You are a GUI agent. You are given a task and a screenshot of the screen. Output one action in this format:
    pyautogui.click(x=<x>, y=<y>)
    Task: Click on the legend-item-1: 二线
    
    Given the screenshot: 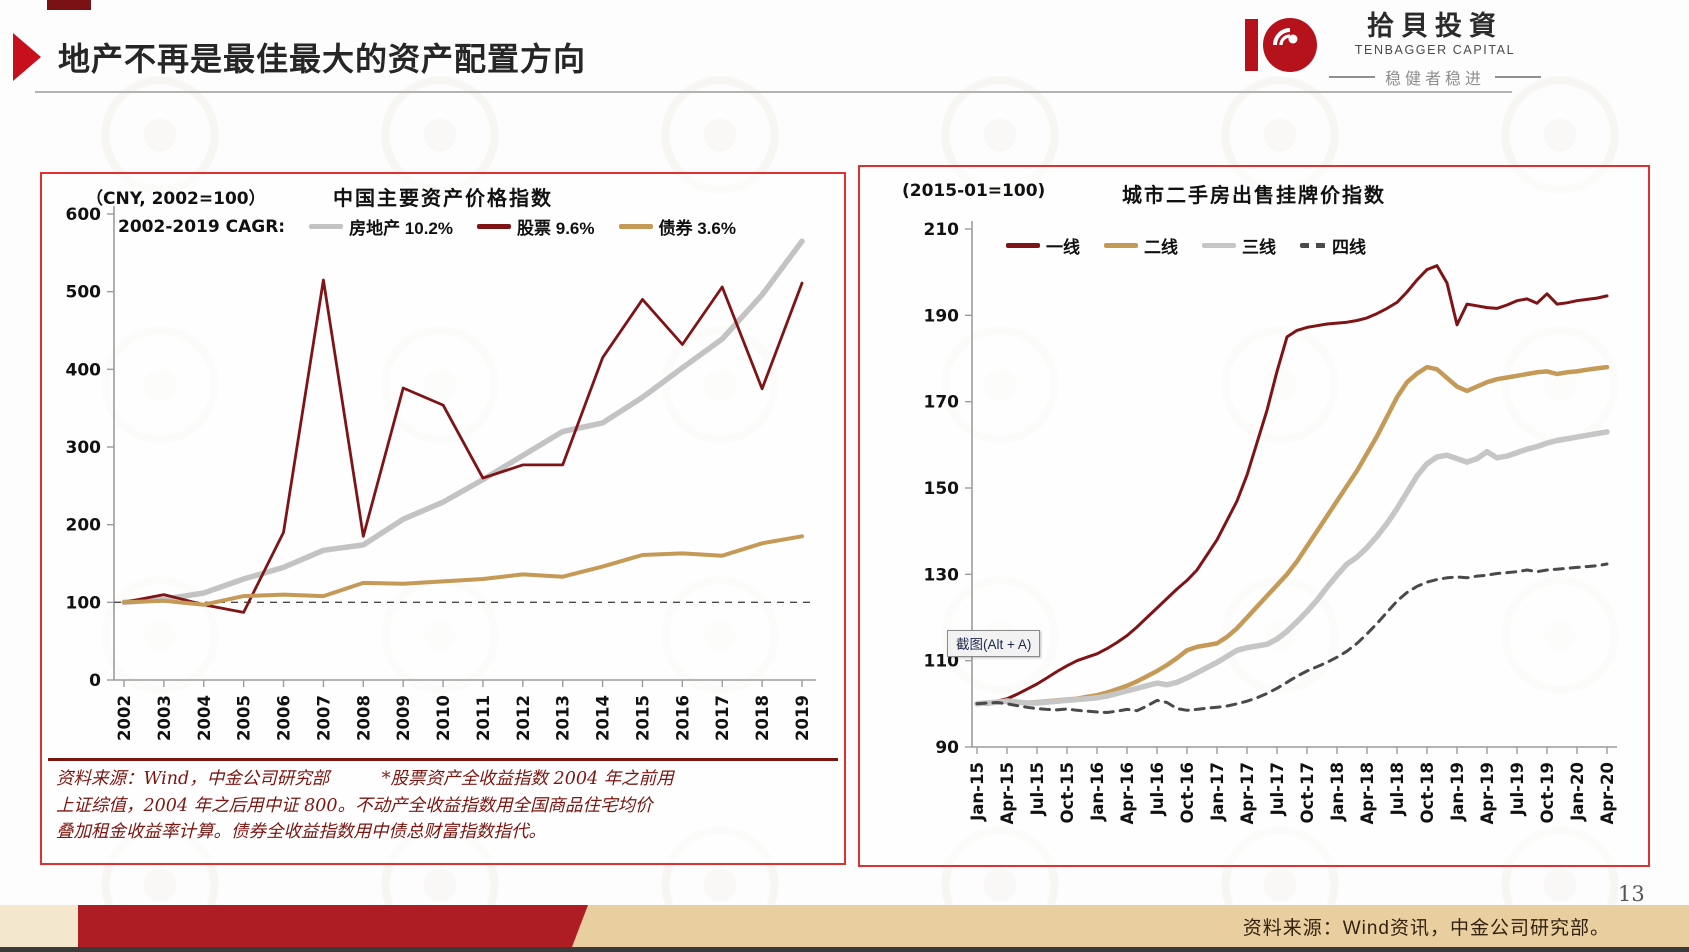 What is the action you would take?
    pyautogui.click(x=1141, y=245)
    